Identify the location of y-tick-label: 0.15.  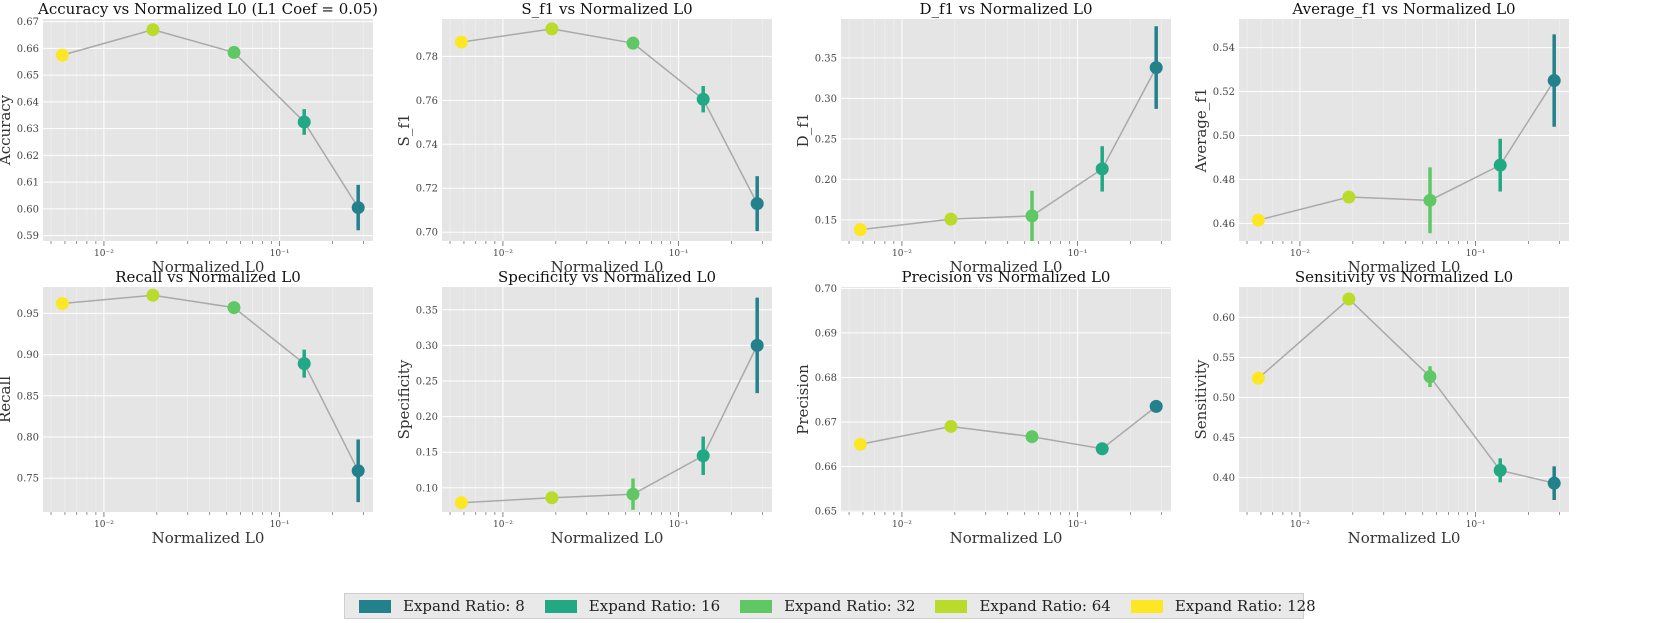
(427, 453).